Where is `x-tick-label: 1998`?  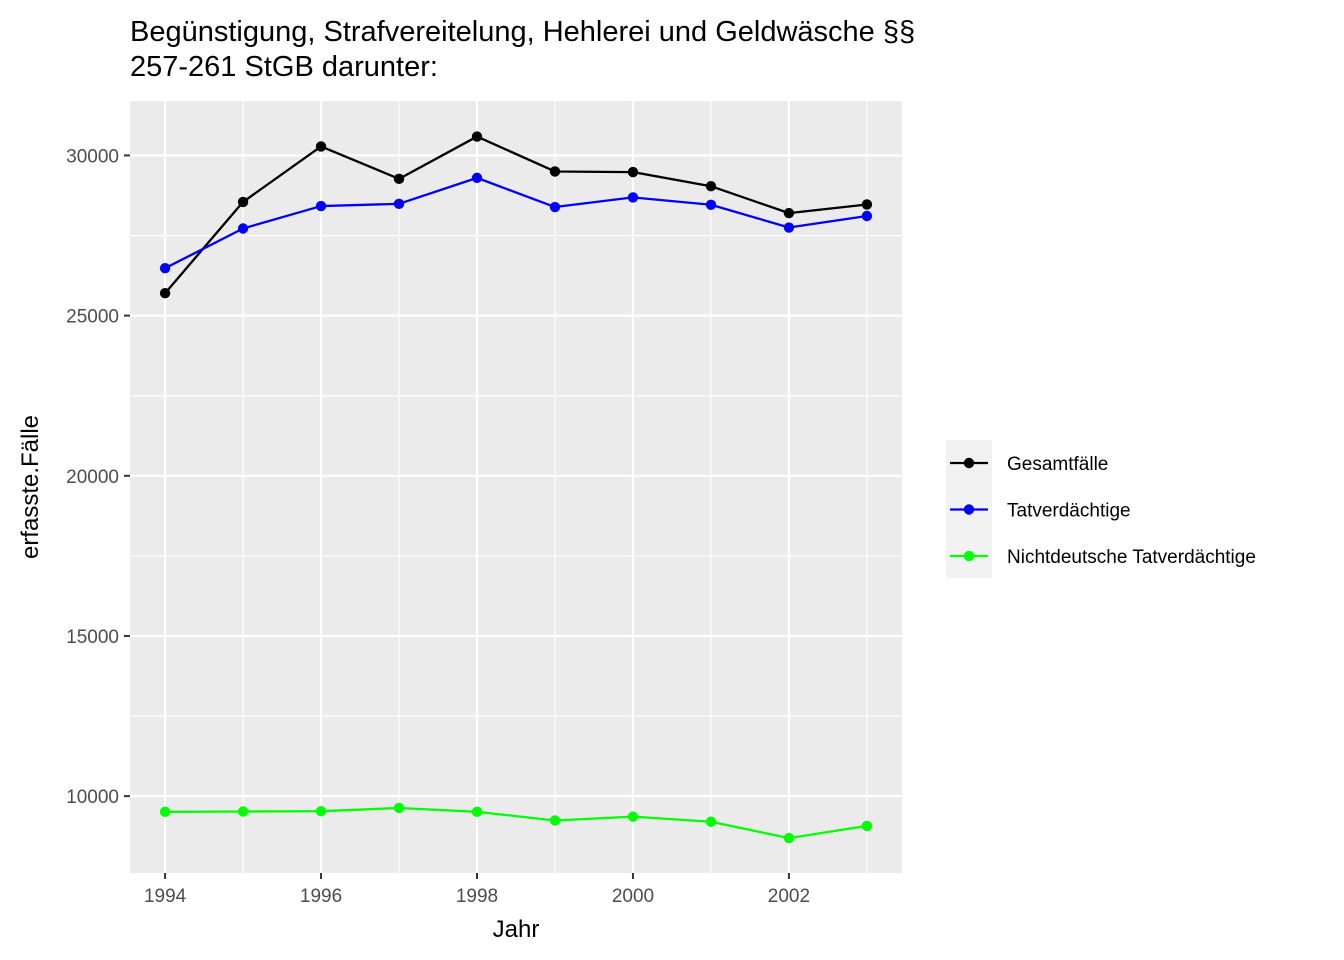 x-tick-label: 1998 is located at coordinates (477, 896).